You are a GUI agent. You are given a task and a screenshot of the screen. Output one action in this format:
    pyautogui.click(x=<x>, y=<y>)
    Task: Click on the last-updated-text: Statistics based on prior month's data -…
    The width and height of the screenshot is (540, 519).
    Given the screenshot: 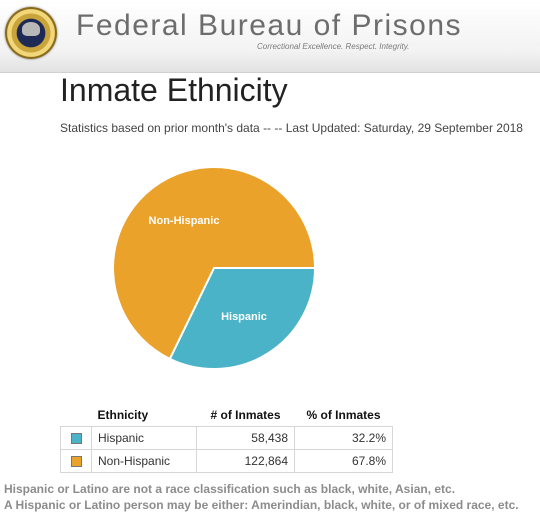 What is the action you would take?
    pyautogui.click(x=291, y=128)
    